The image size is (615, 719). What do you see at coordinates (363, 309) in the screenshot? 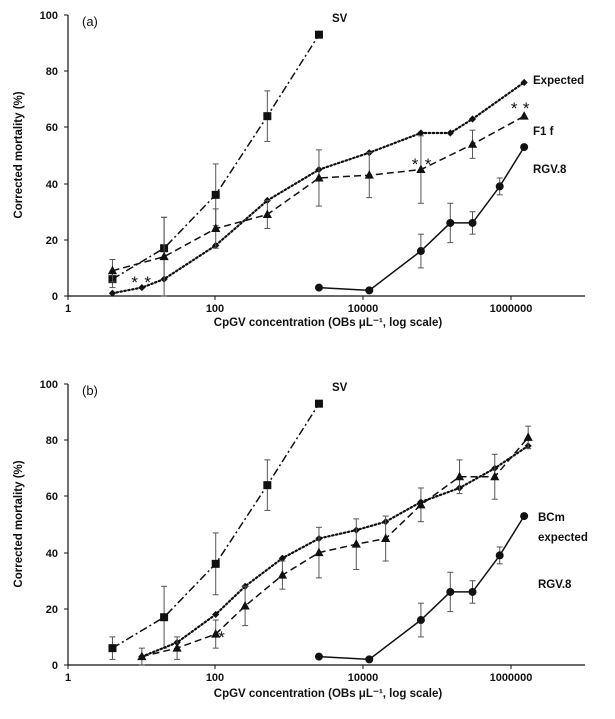
I see `x-tick-label: 10000` at bounding box center [363, 309].